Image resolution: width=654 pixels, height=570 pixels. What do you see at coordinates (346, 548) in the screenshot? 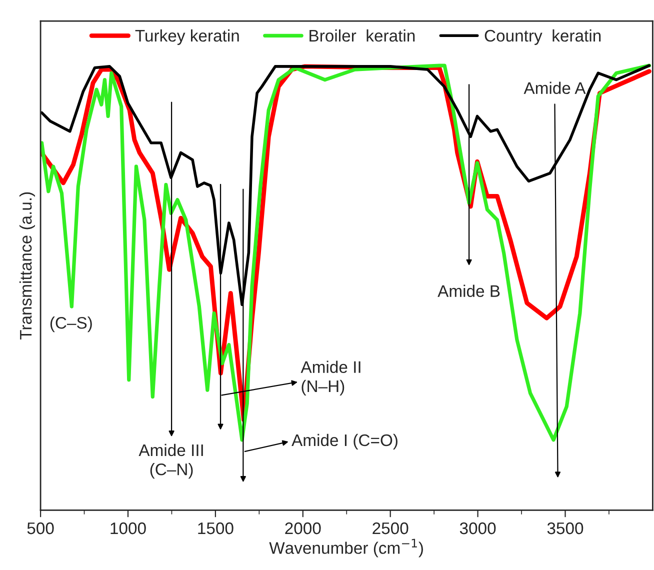
I see `x-axis-title: Wavenumber (cm$^{−1}$)` at bounding box center [346, 548].